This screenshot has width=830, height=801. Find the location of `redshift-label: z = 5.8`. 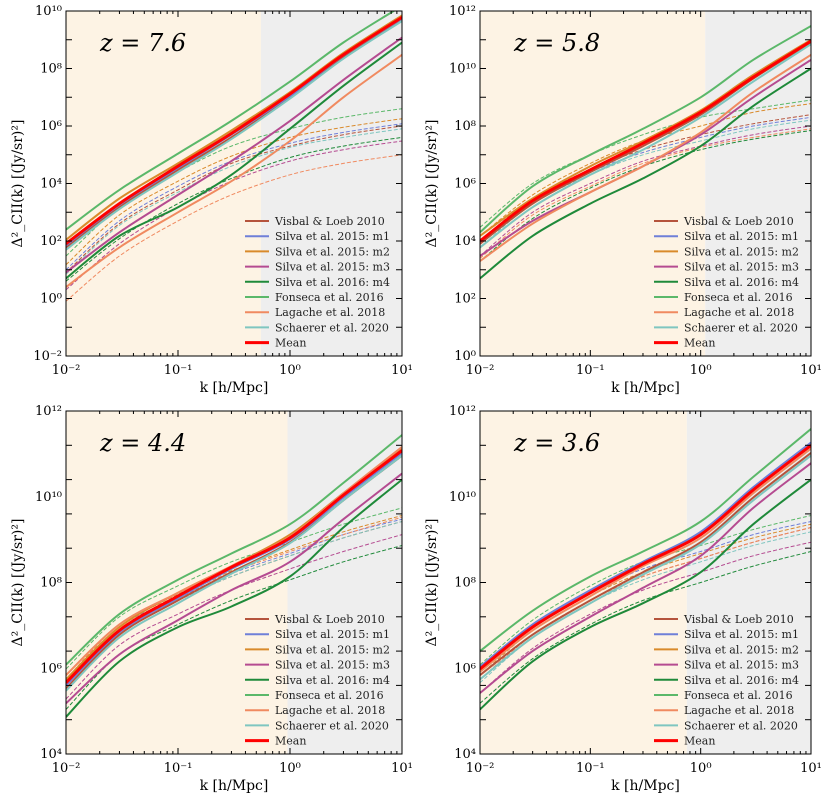

redshift-label: z = 5.8 is located at coordinates (556, 43).